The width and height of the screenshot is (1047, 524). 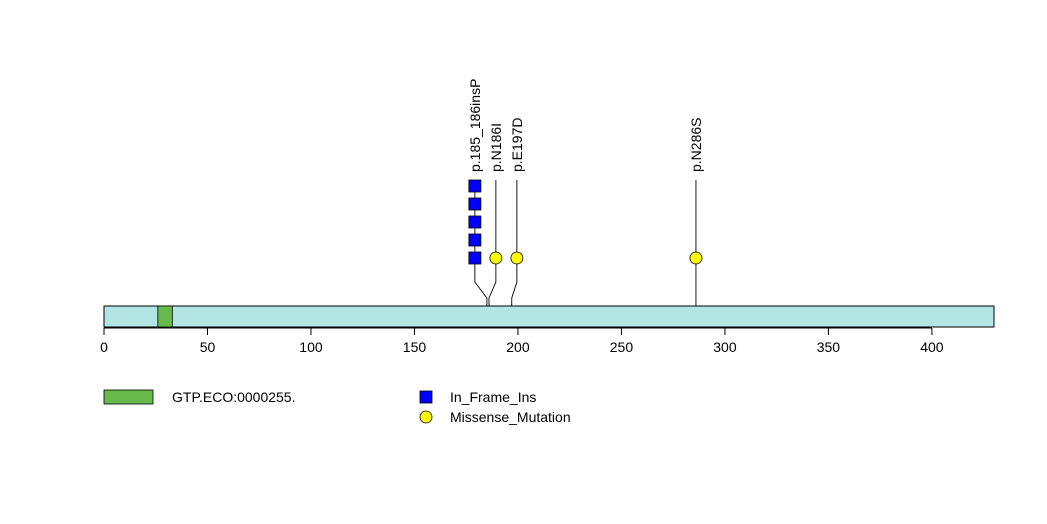 What do you see at coordinates (233, 397) in the screenshot?
I see `legend-domain-label-0: GTP.ECO:0000255.` at bounding box center [233, 397].